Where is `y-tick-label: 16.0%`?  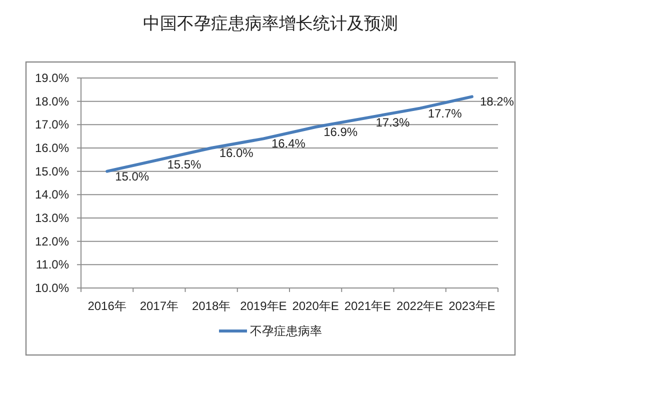 y-tick-label: 16.0% is located at coordinates (51, 148).